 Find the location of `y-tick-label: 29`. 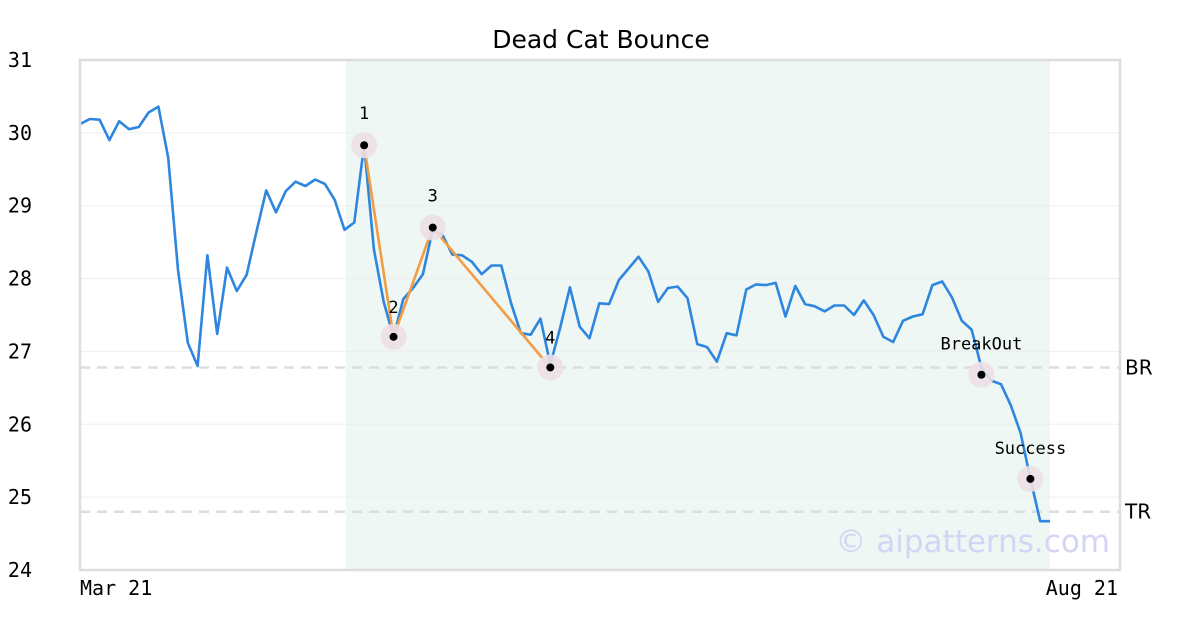

y-tick-label: 29 is located at coordinates (20, 206).